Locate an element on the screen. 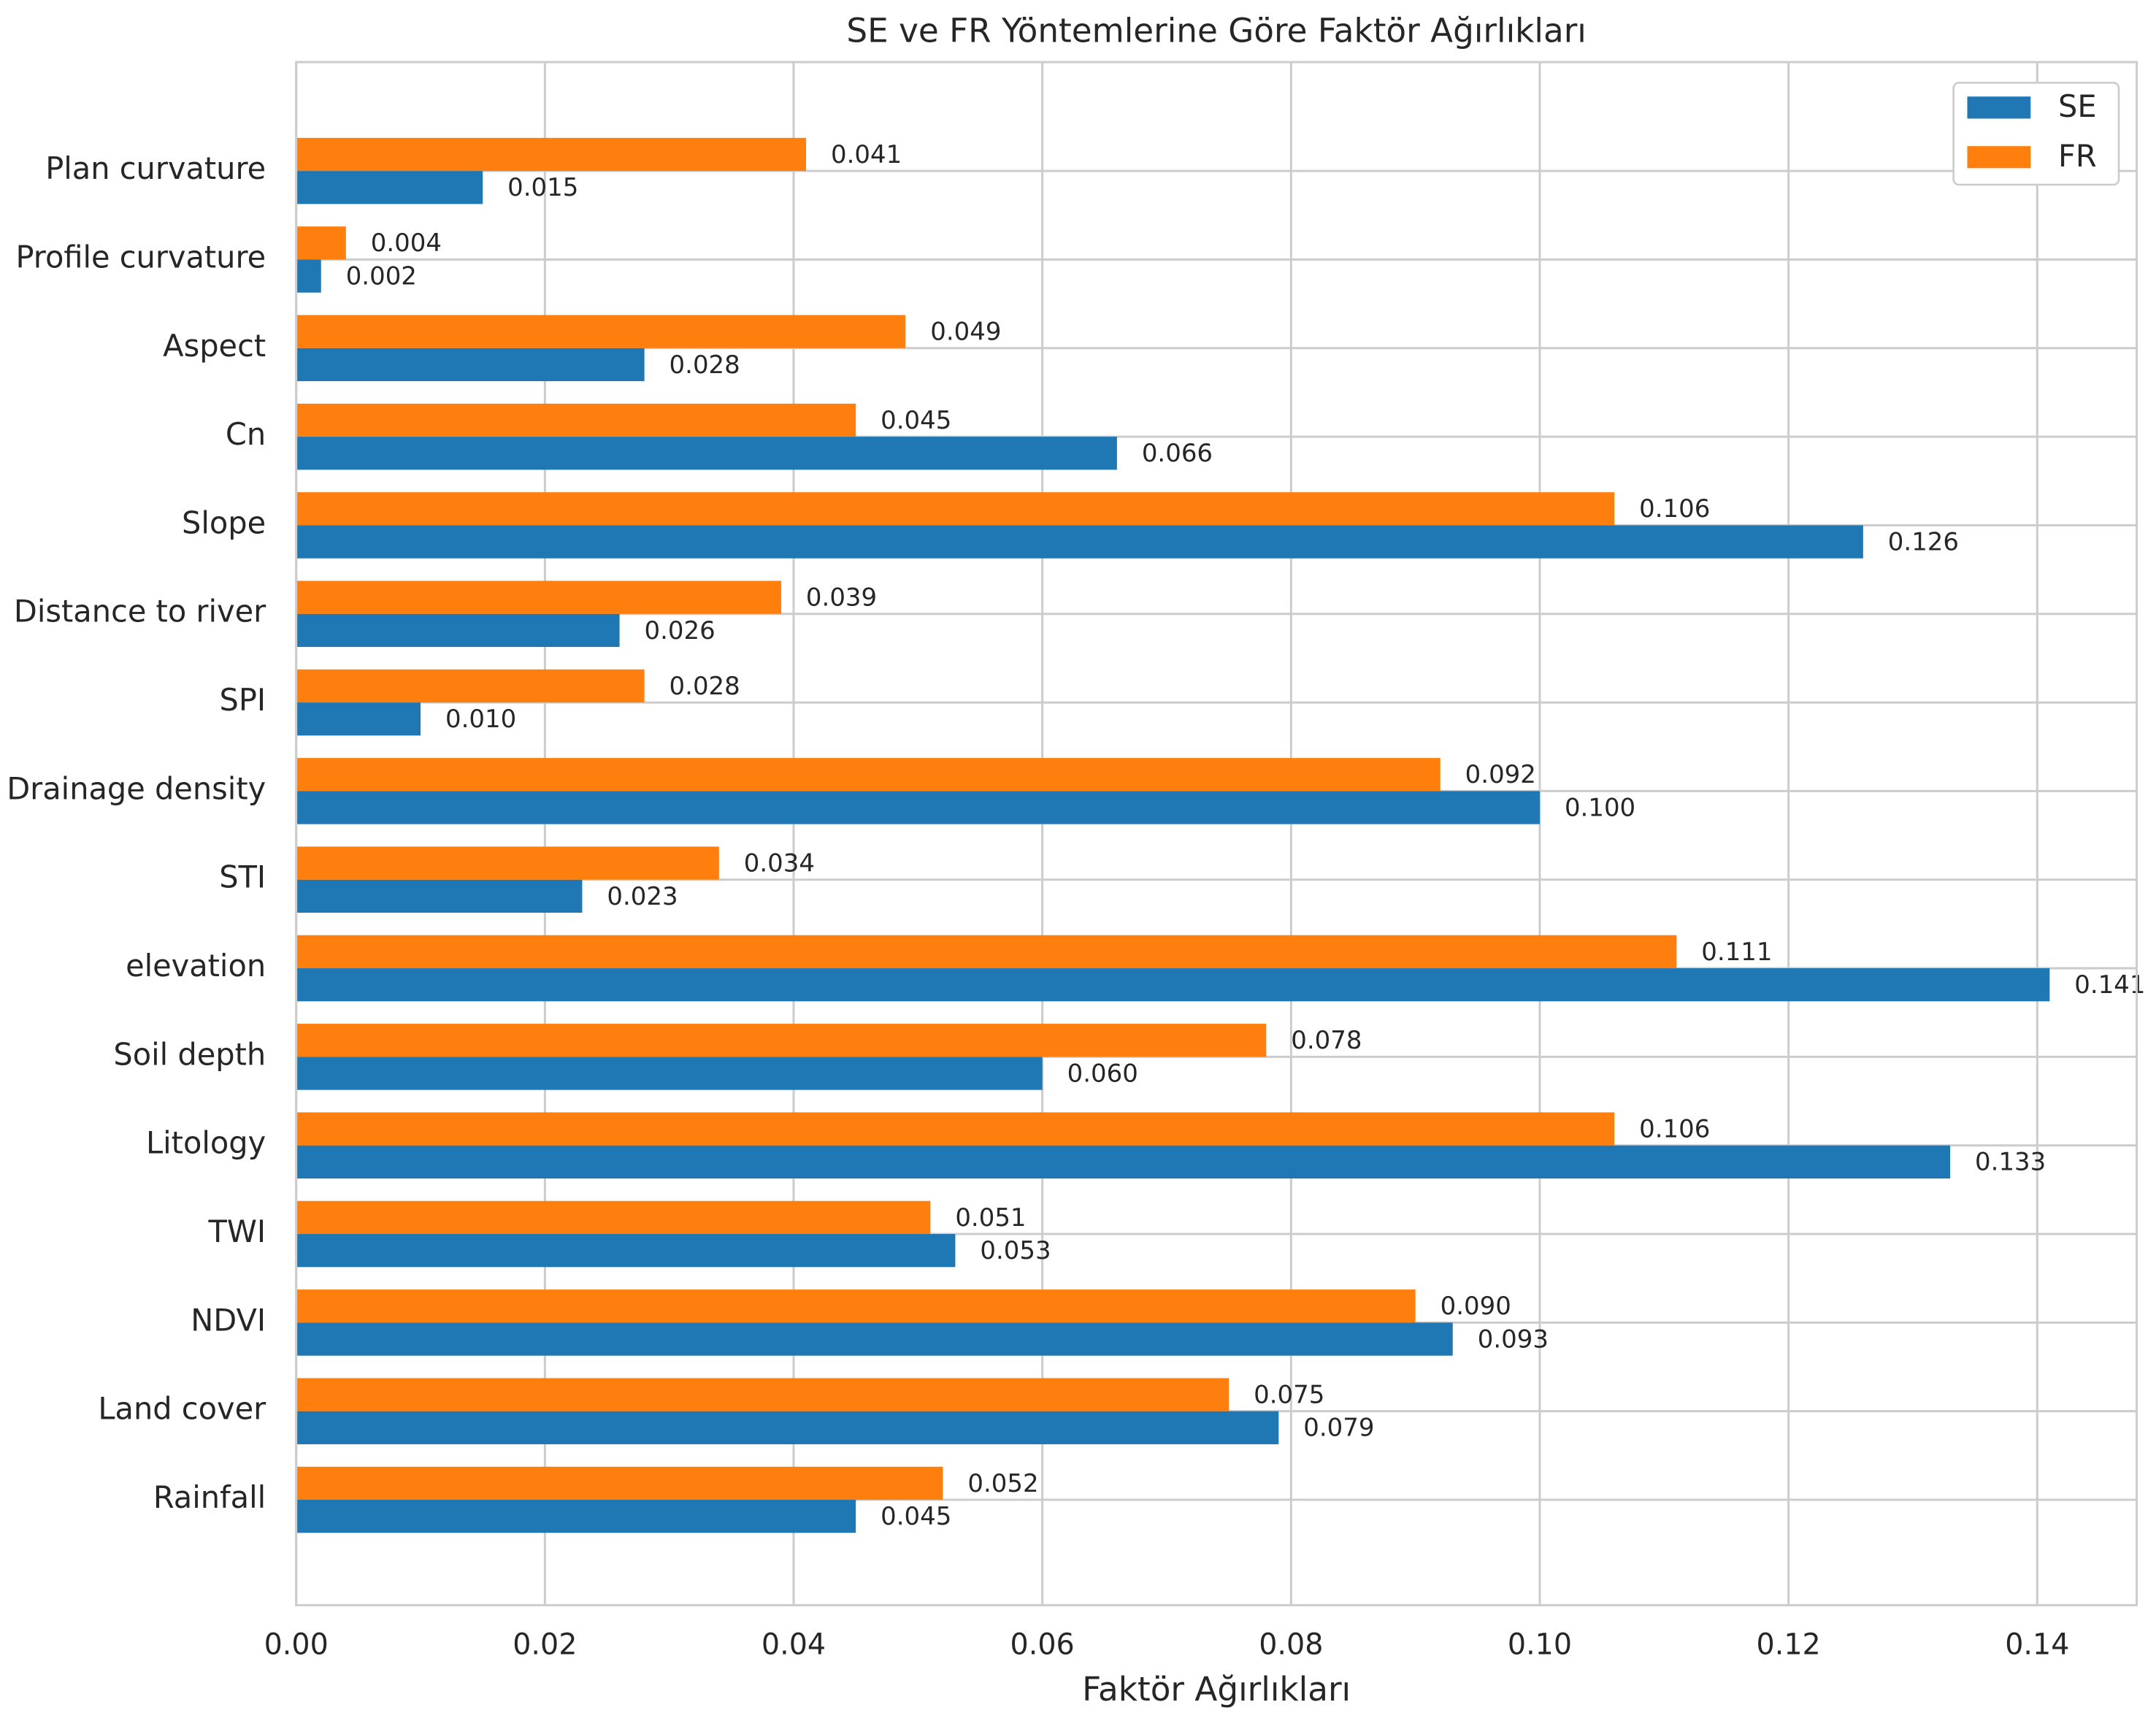 Image resolution: width=2156 pixels, height=1721 pixels. x-tick-label: 0.02 is located at coordinates (545, 1644).